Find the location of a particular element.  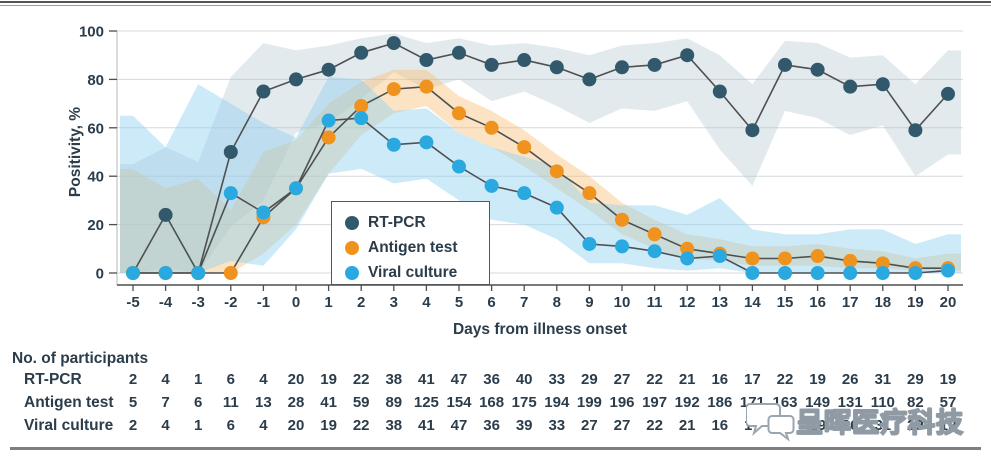

table-cell: 149 is located at coordinates (818, 402).